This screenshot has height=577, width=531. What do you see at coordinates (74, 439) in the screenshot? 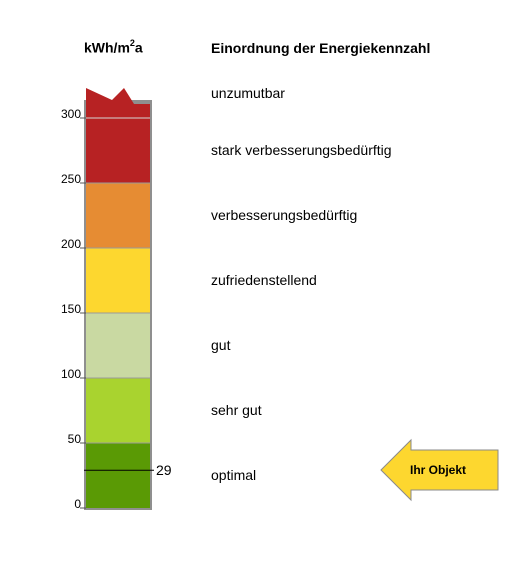
I see `y-tick-label: 50` at bounding box center [74, 439].